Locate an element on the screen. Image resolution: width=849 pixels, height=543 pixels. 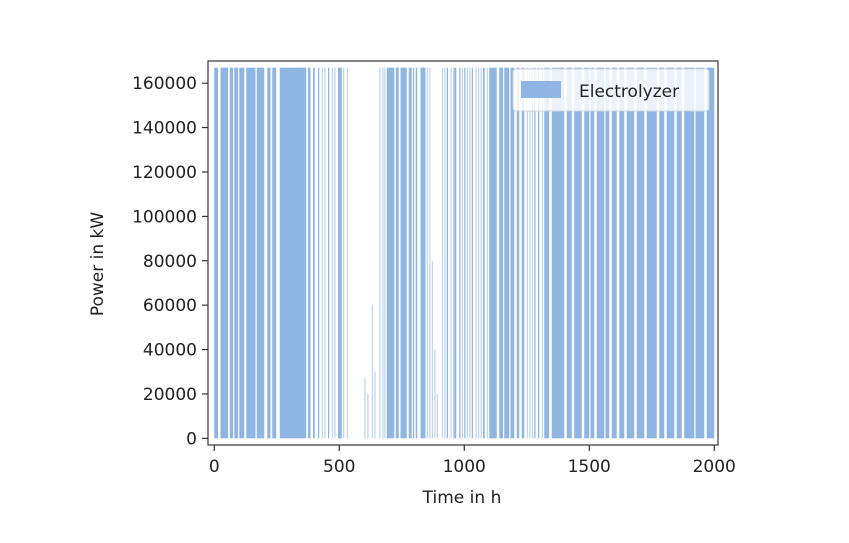
y-tick-label: 20000 is located at coordinates (170, 395).